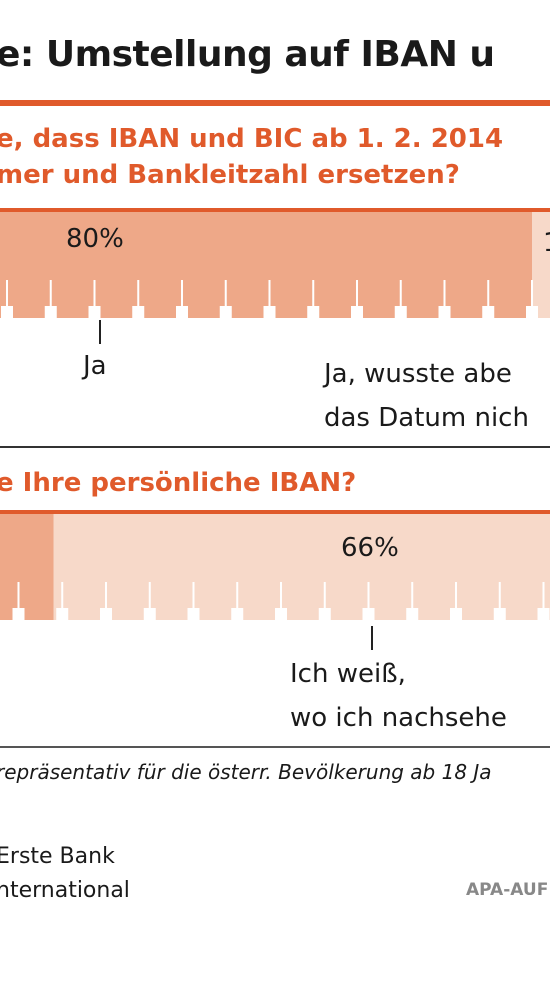  Describe the element at coordinates (275, 747) in the screenshot. I see `footer-separator` at that location.